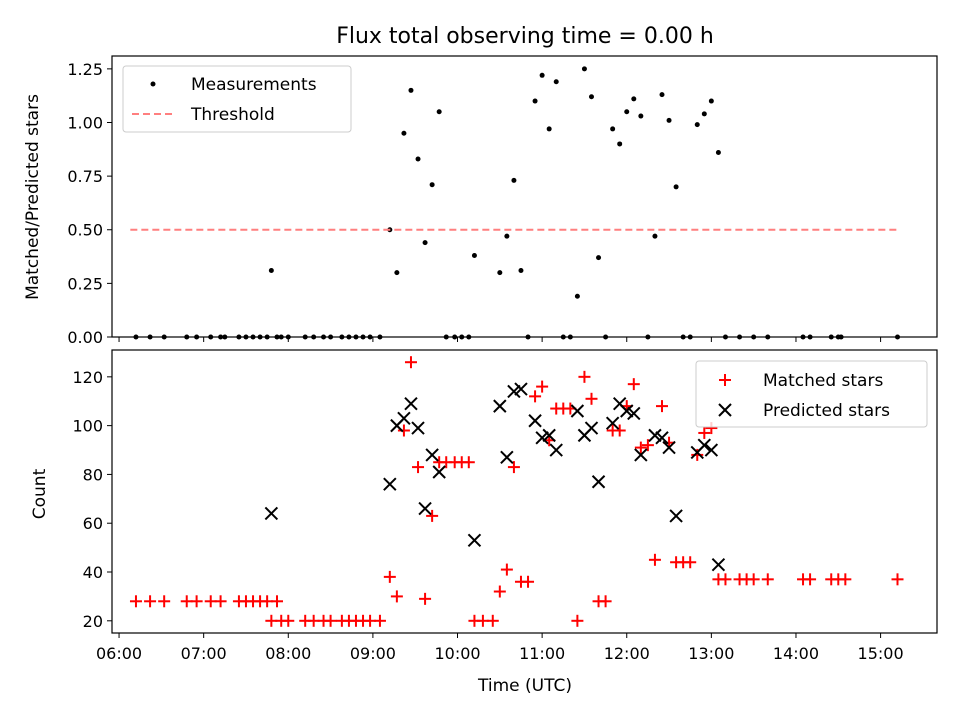  Describe the element at coordinates (85, 230) in the screenshot. I see `top-y-tick-label: 0.50` at that location.